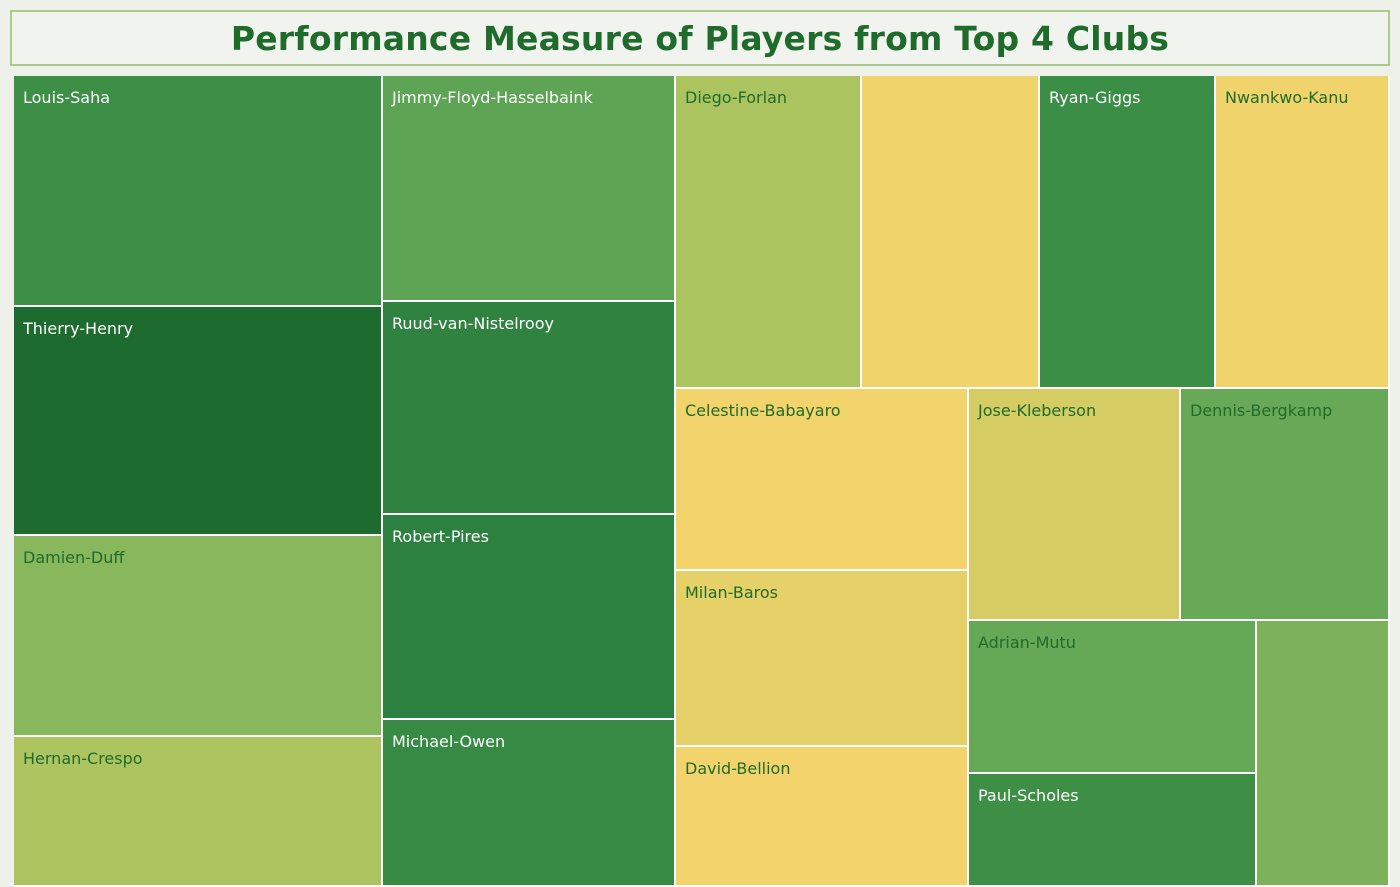 This screenshot has width=1400, height=887. I want to click on treemap-tile-diego-forlan: Diego-Forlan, so click(769, 232).